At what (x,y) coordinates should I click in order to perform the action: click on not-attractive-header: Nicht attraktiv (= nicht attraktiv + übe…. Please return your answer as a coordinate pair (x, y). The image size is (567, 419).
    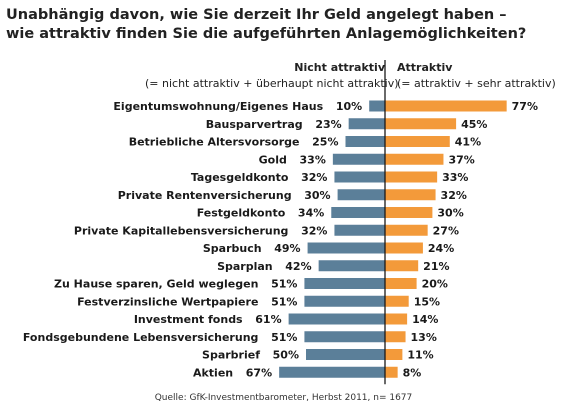
    Looking at the image, I should click on (272, 76).